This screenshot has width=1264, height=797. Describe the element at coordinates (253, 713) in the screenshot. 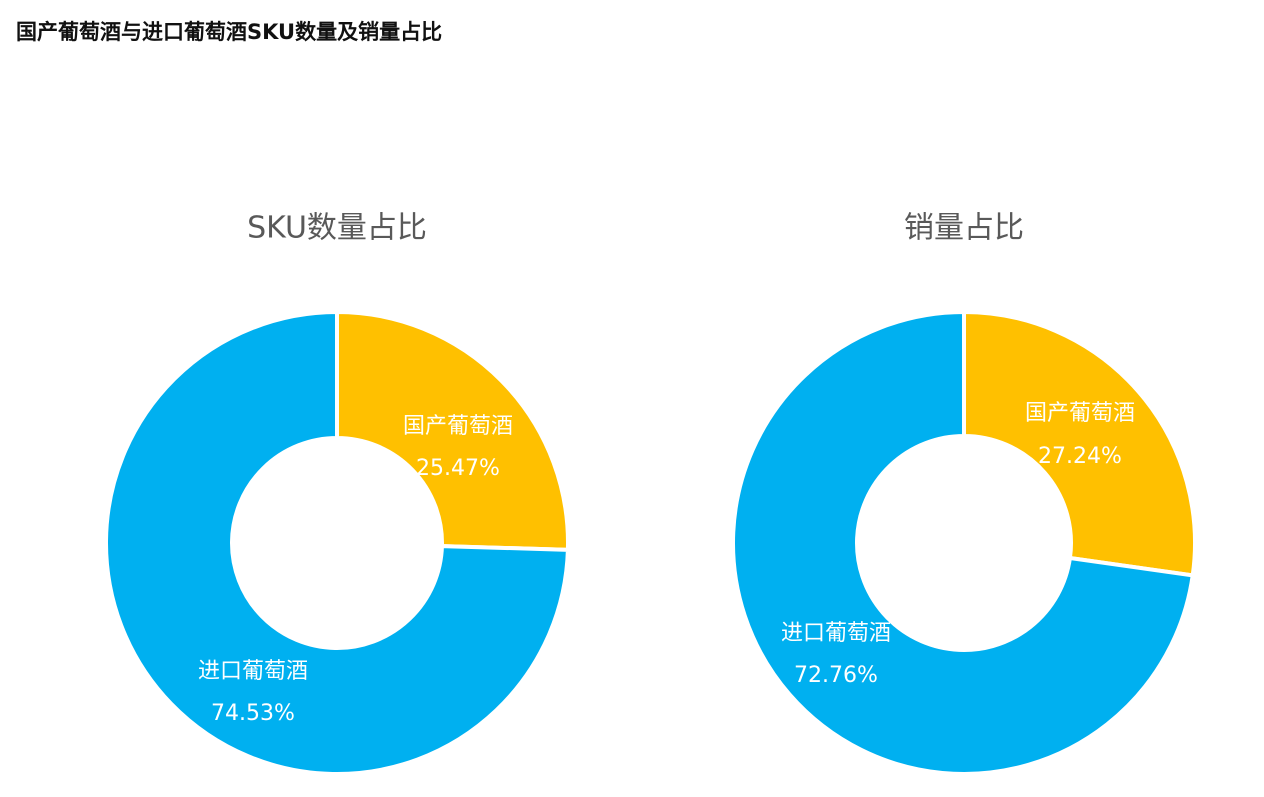

I see `slice-value-imported-wine: 74.53%` at that location.